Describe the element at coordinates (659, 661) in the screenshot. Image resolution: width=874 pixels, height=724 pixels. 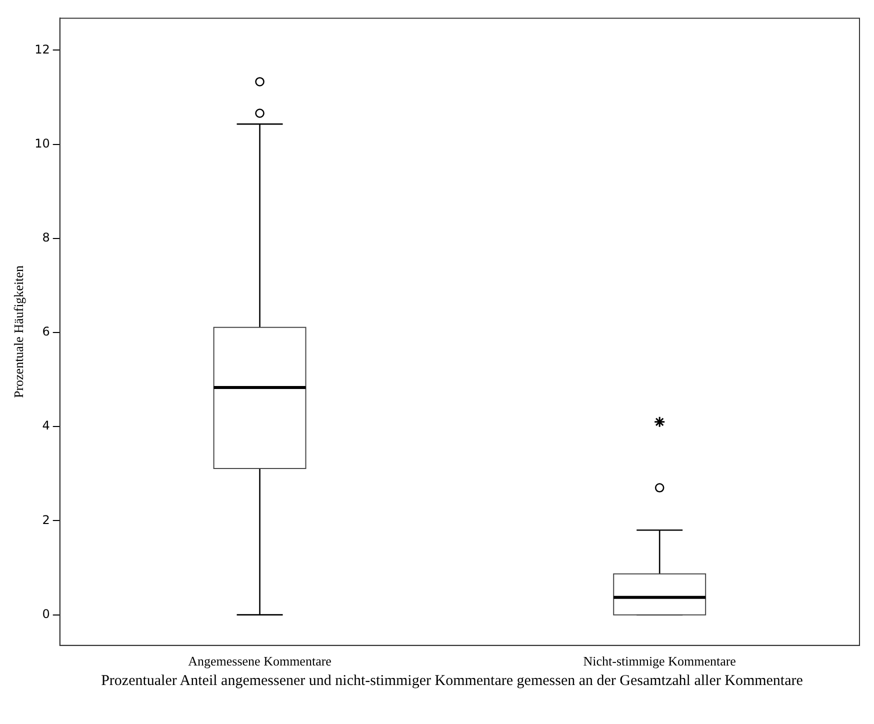
I see `x-tick-label: Nicht-stimmige Kommentare` at that location.